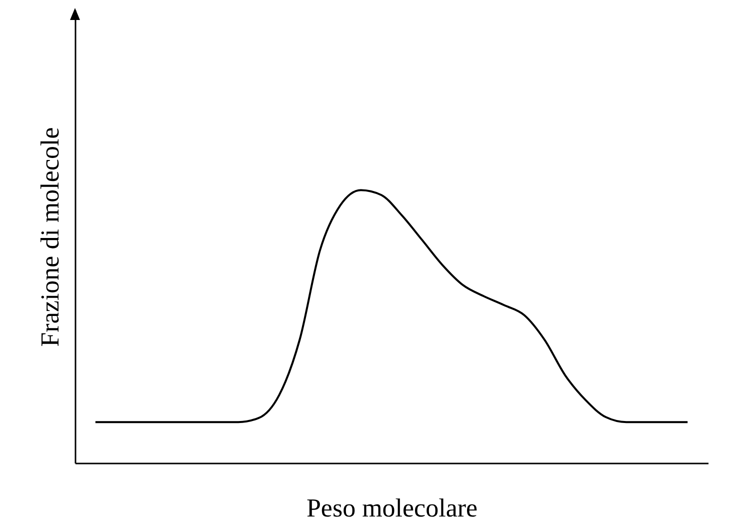 The image size is (740, 531). I want to click on x-axis-title: Peso molecolare, so click(392, 508).